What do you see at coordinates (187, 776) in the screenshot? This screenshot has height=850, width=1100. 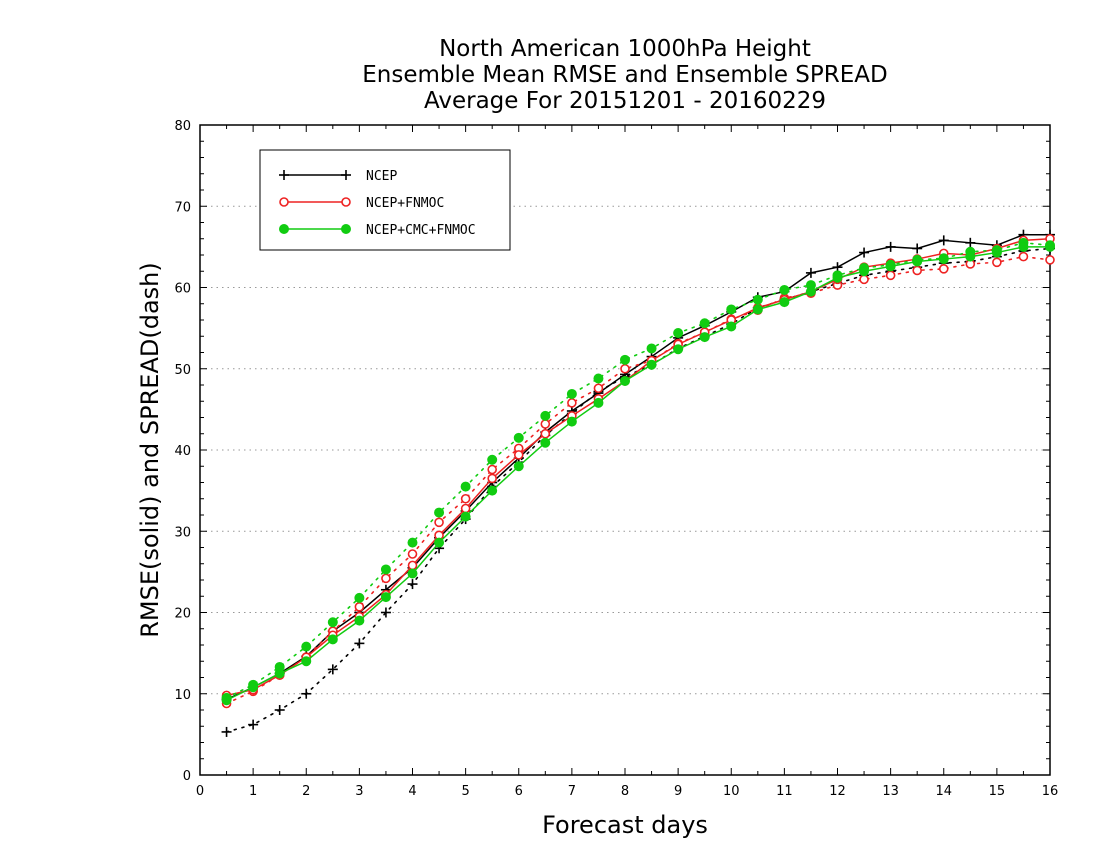 I see `y-tick-label: 0` at bounding box center [187, 776].